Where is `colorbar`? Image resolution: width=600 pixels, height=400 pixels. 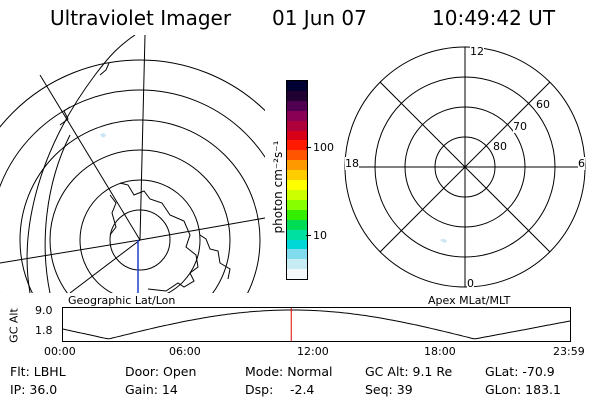 colorbar is located at coordinates (297, 180).